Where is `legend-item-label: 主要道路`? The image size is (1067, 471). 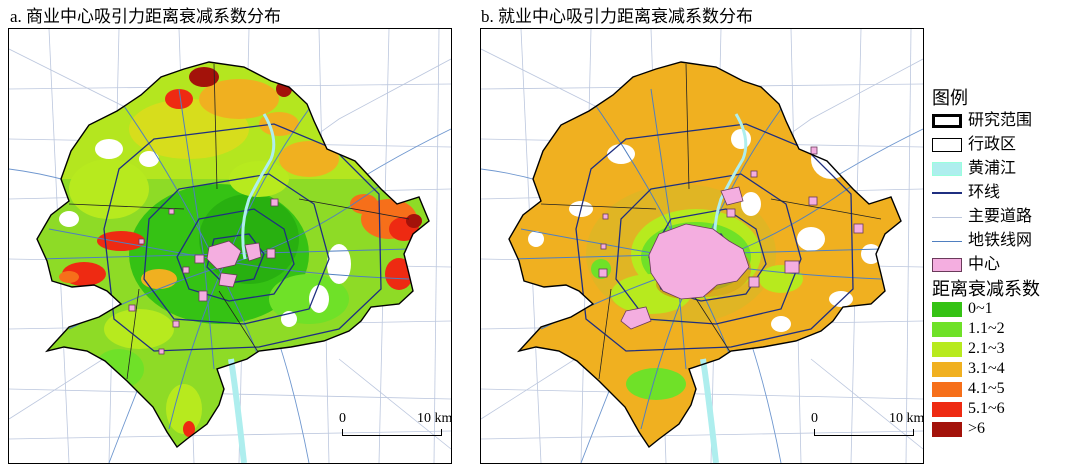 legend-item-label: 主要道路 is located at coordinates (1000, 216).